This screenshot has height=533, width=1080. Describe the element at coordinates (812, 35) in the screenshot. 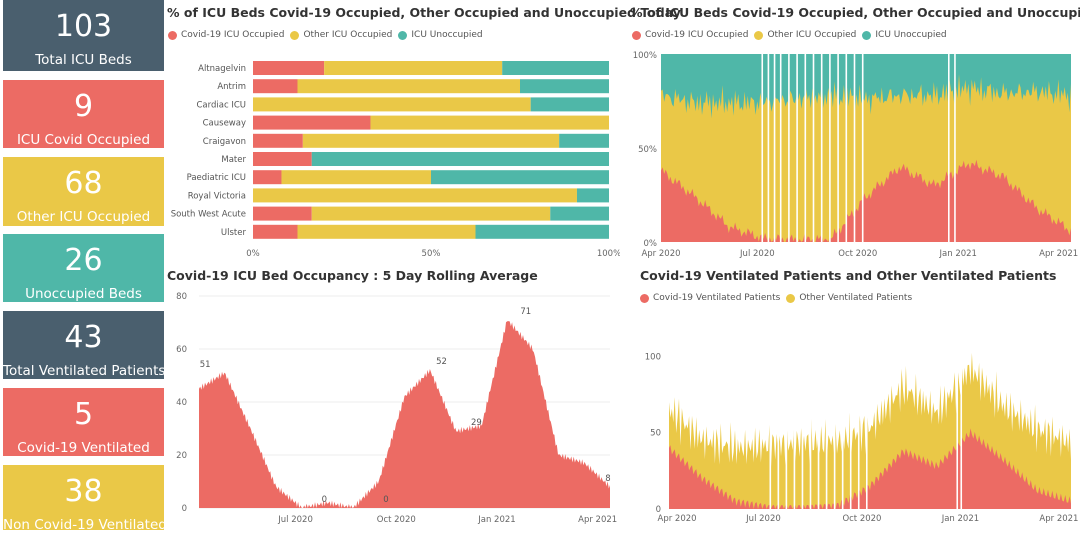

I see `legend-label: Other ICU Occupied` at that location.